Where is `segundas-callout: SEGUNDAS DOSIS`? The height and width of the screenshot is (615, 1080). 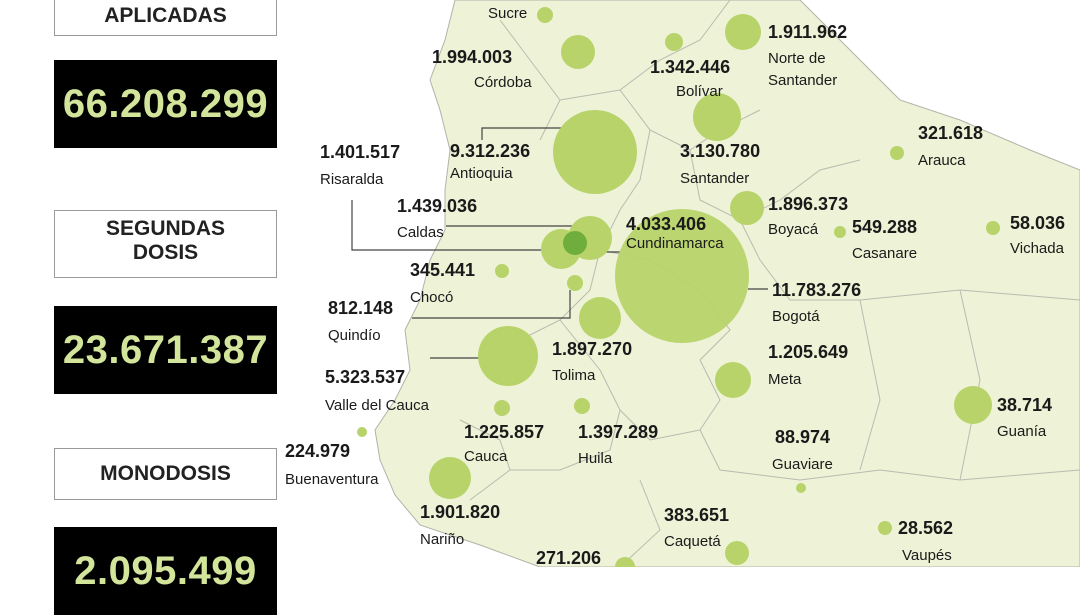 segundas-callout: SEGUNDAS DOSIS is located at coordinates (165, 244).